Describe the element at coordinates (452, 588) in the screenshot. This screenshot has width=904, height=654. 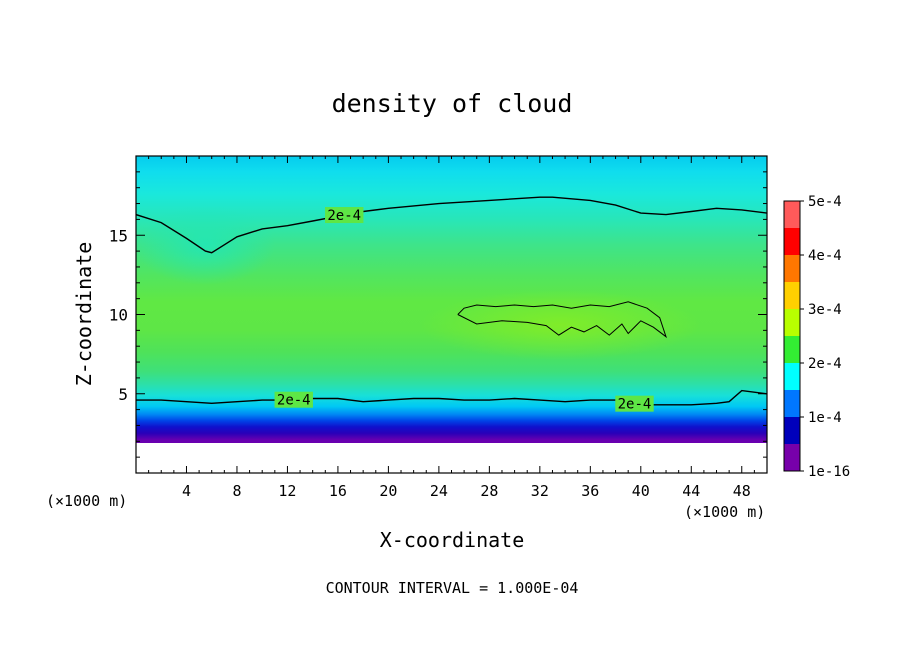
I see `footer-contour-interval: CONTOUR INTERVAL = 1.000E-04` at that location.